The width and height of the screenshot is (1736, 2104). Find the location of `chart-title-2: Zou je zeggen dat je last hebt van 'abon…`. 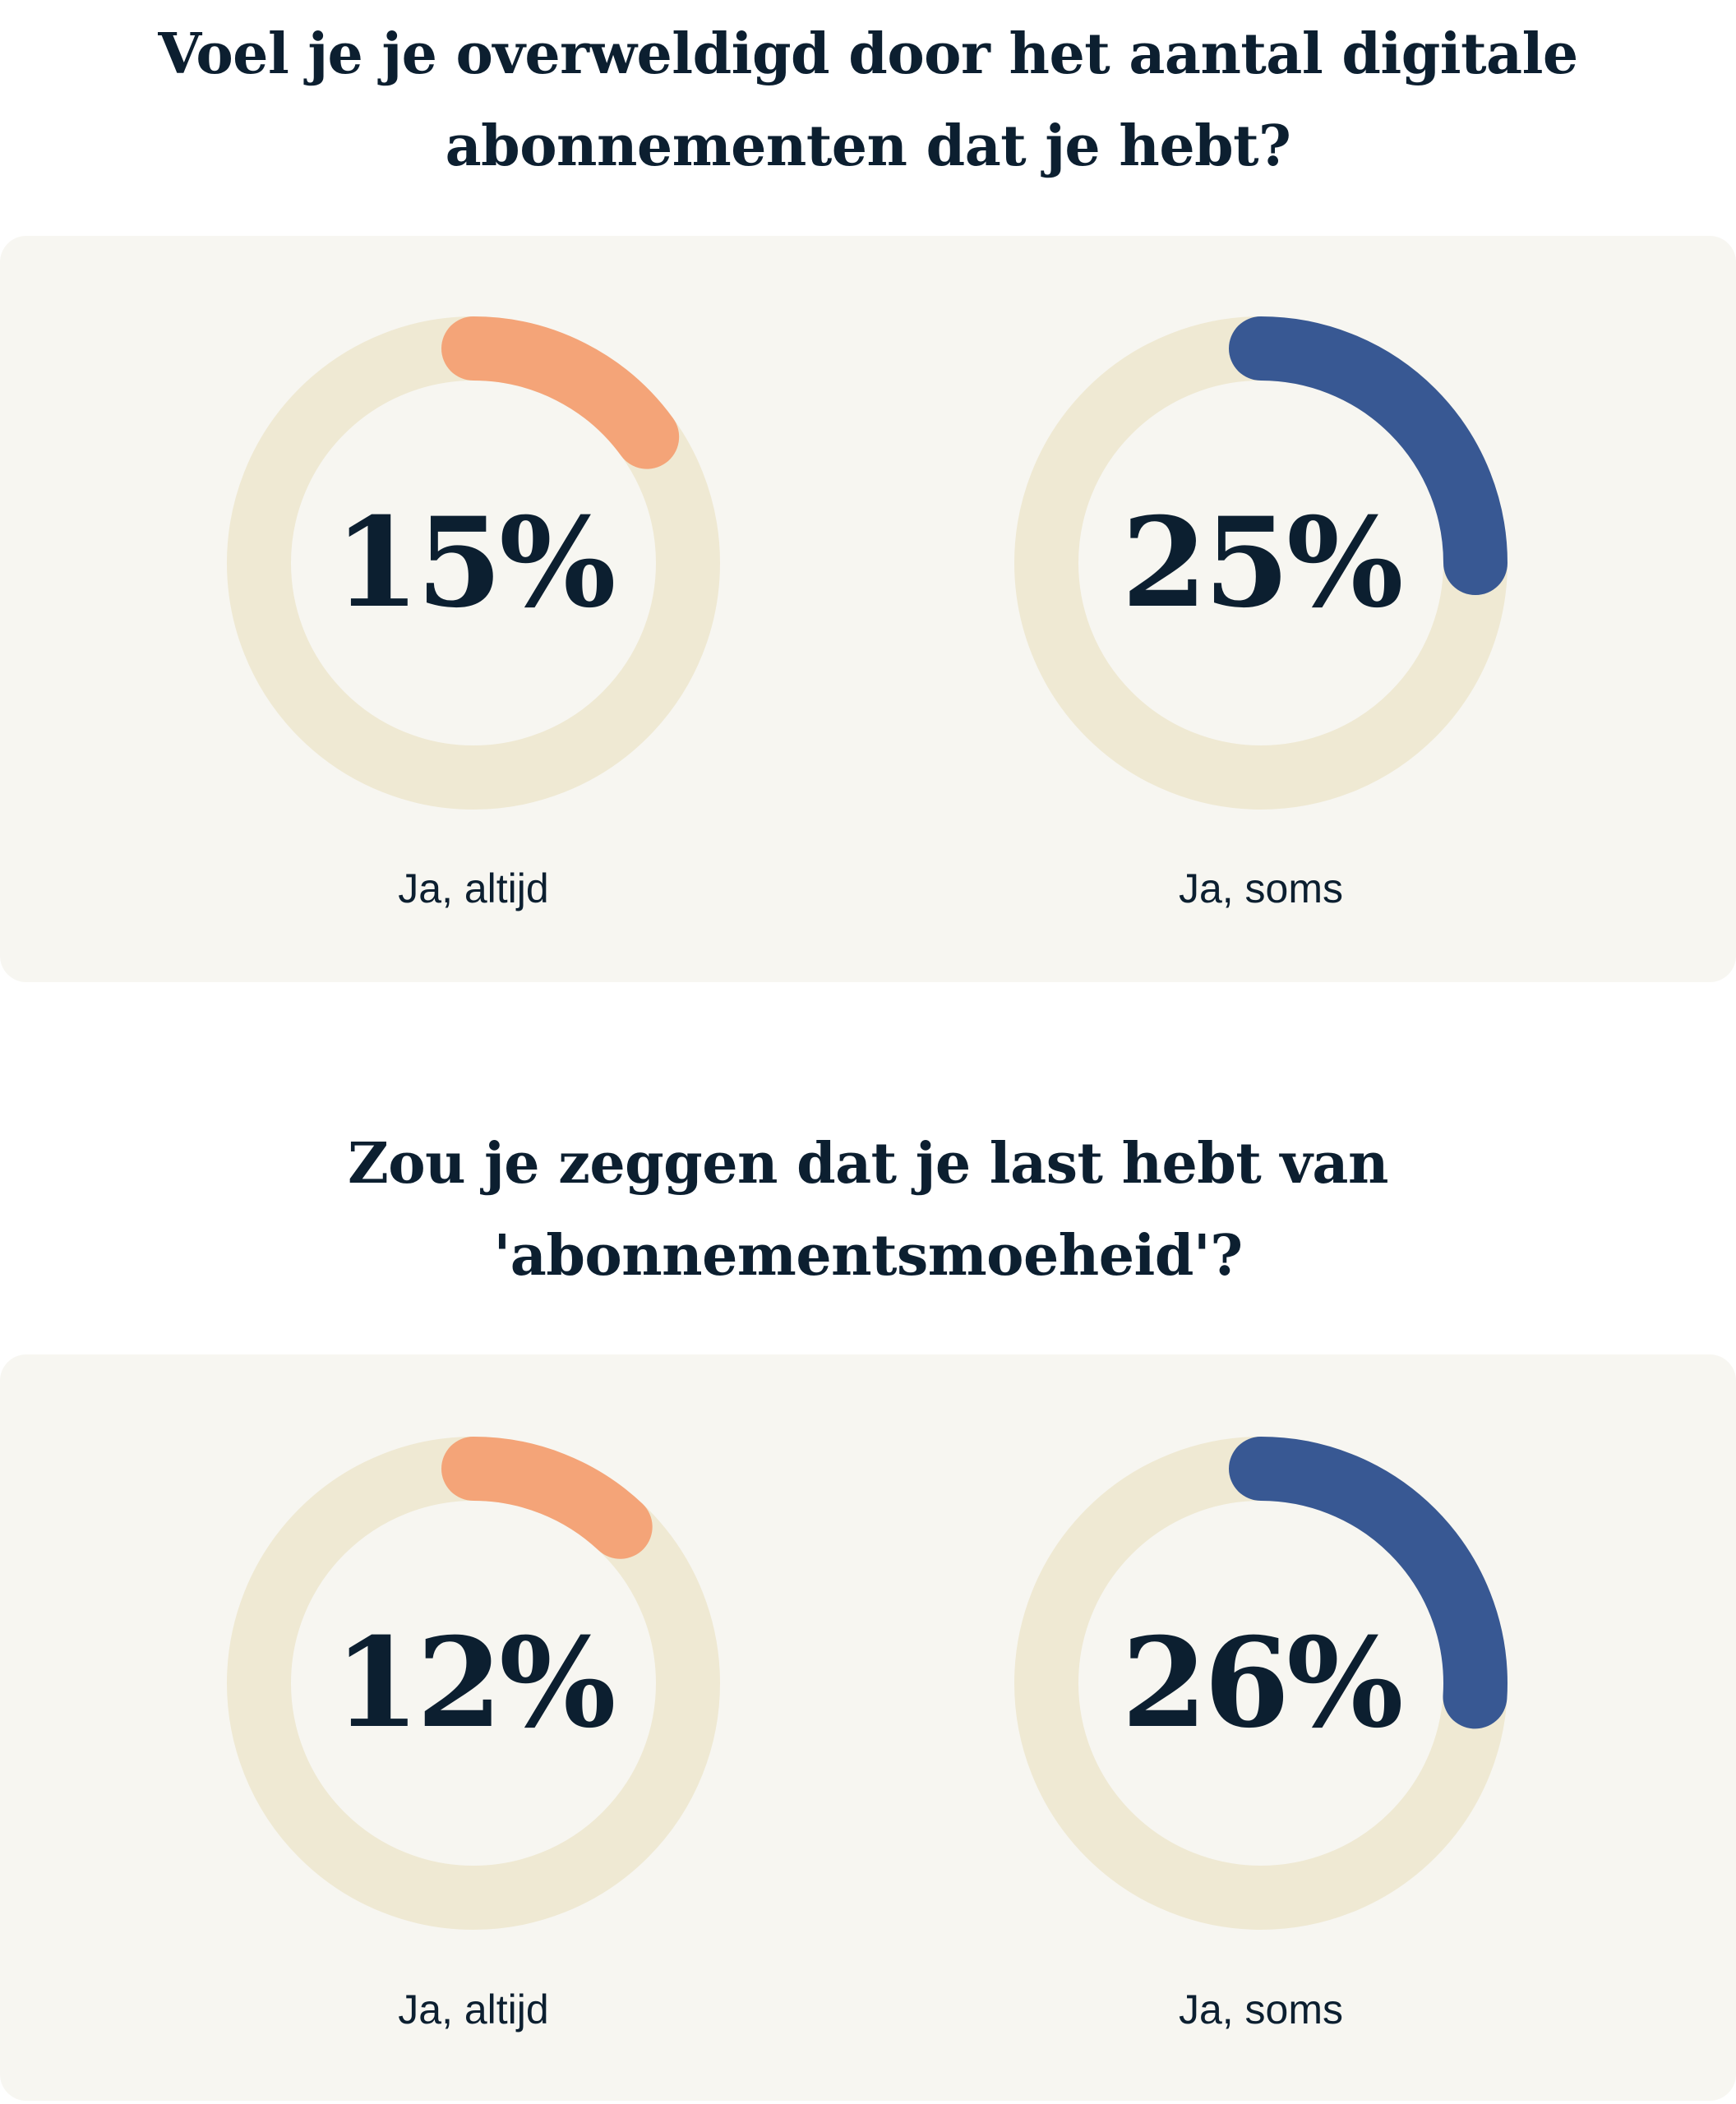

chart-title-2: Zou je zeggen dat je last hebt van 'abon… is located at coordinates (868, 1210).